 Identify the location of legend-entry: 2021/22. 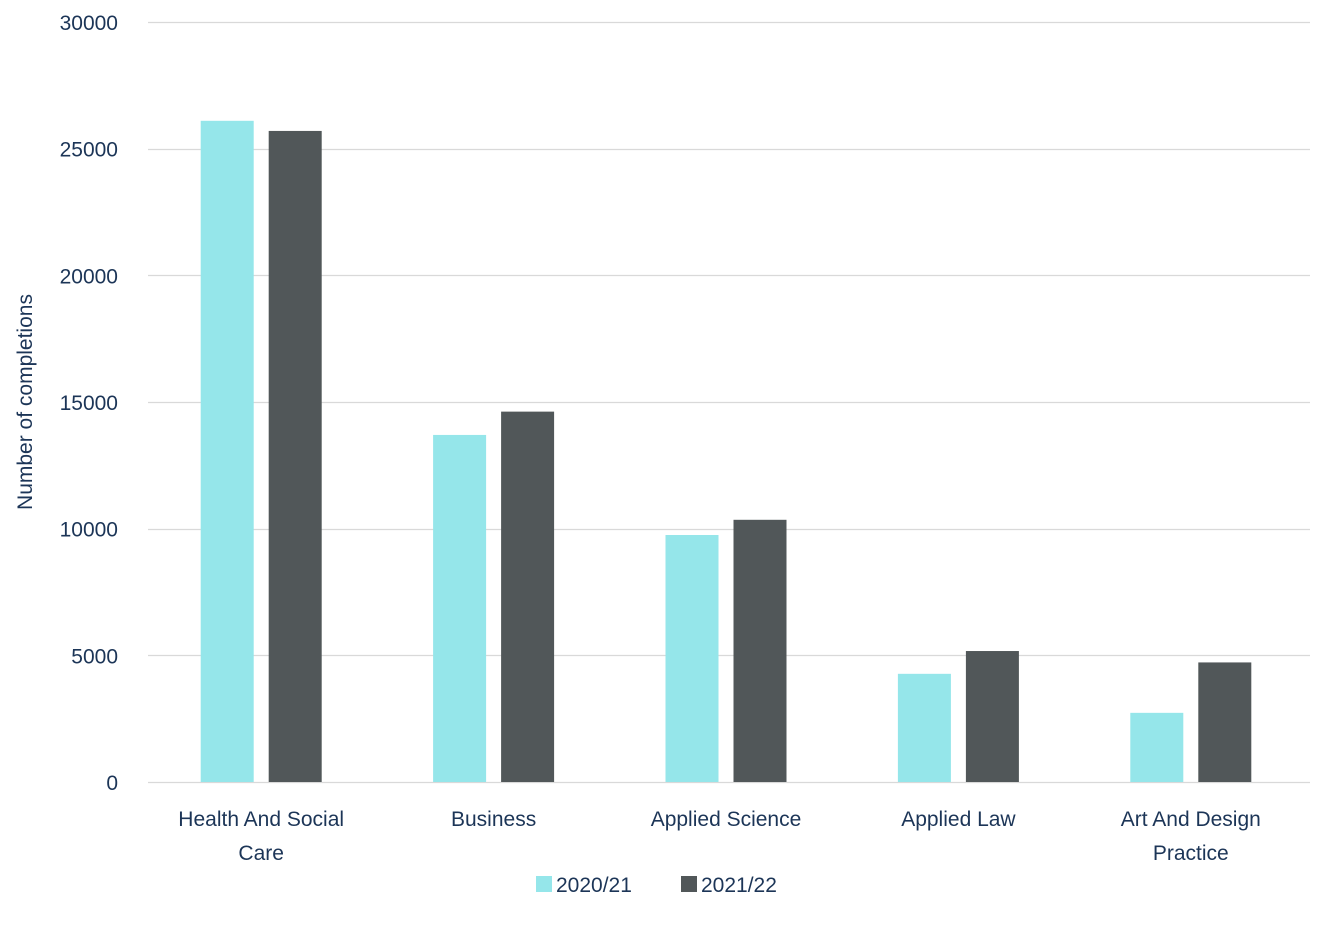
(729, 885).